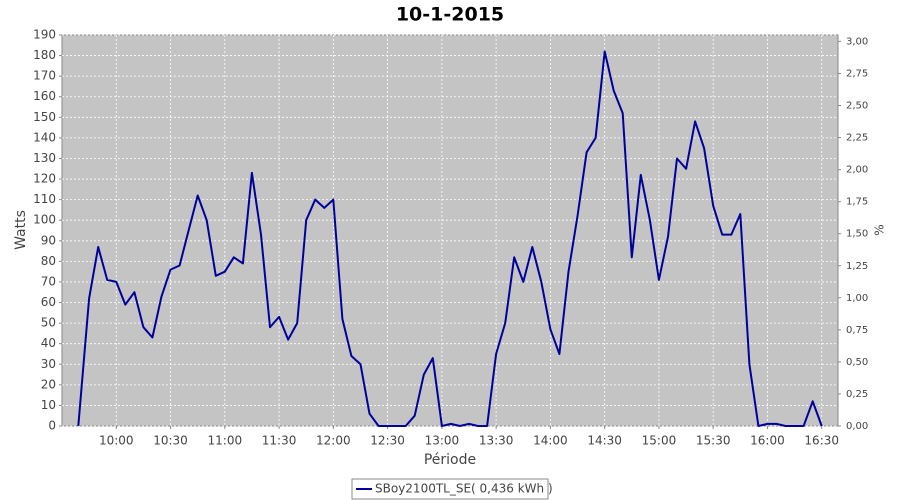  Describe the element at coordinates (116, 441) in the screenshot. I see `x-tick-label: 10:00` at that location.